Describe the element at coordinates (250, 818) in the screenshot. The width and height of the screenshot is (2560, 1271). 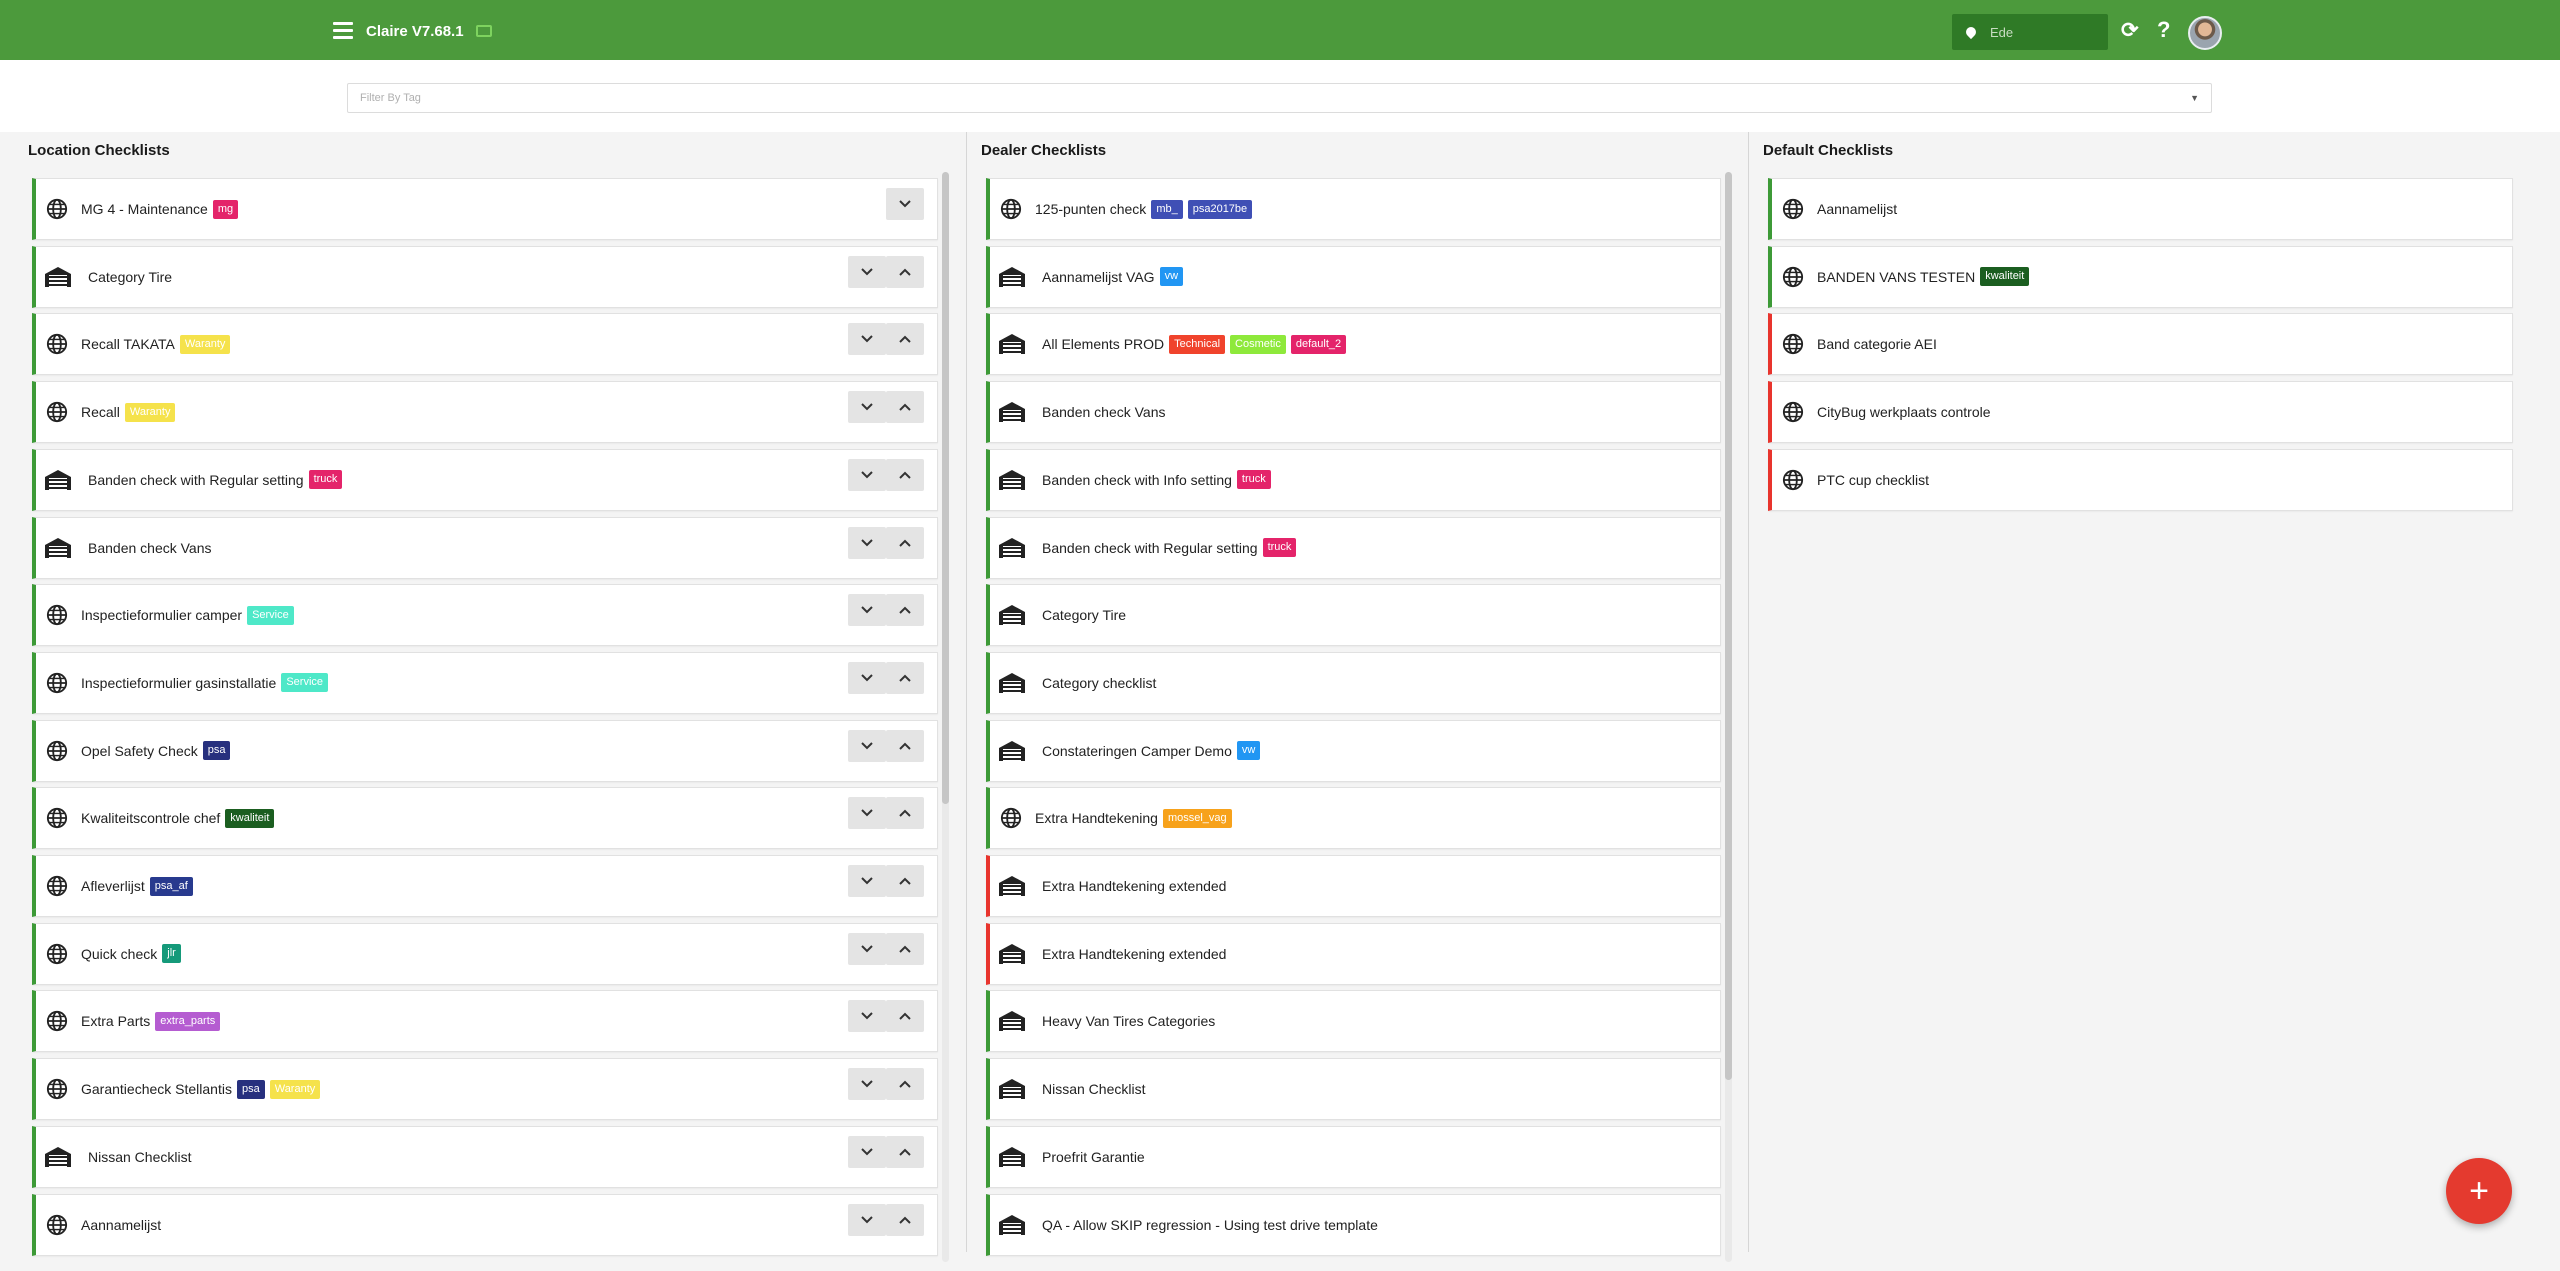
I see `tag-badge: kwaliteit` at that location.